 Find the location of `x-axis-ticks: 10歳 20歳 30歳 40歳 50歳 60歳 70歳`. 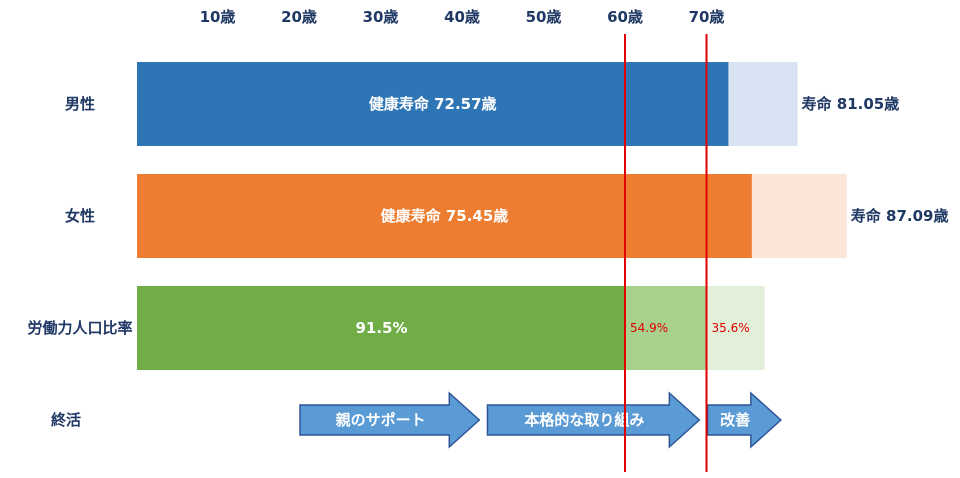

x-axis-ticks: 10歳 20歳 30歳 40歳 50歳 60歳 70歳 is located at coordinates (462, 17).